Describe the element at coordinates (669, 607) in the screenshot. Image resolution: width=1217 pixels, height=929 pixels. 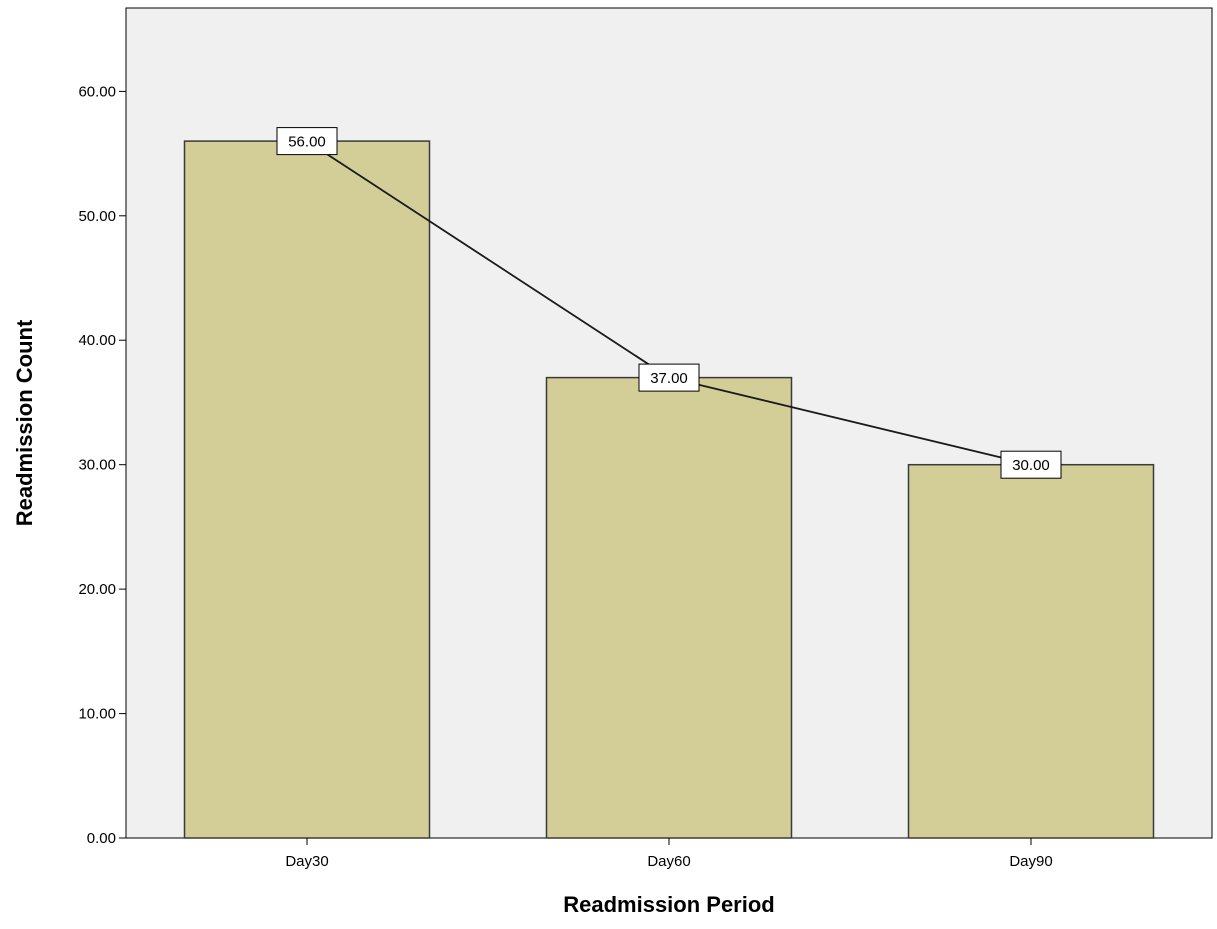
I see `bar-day60` at that location.